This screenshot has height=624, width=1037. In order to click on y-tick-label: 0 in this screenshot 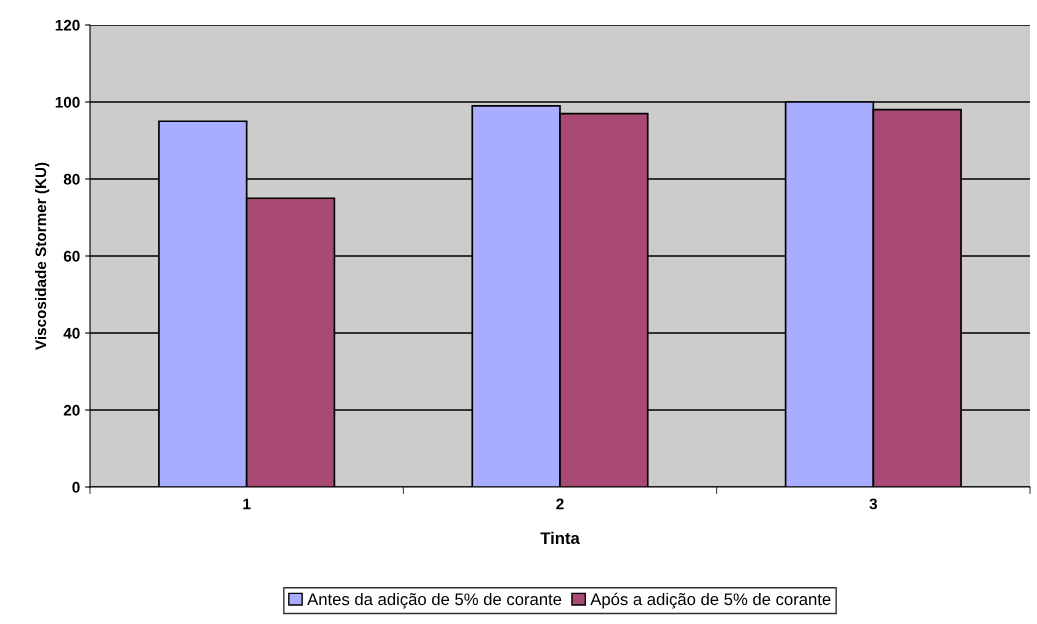, I will do `click(76, 487)`.